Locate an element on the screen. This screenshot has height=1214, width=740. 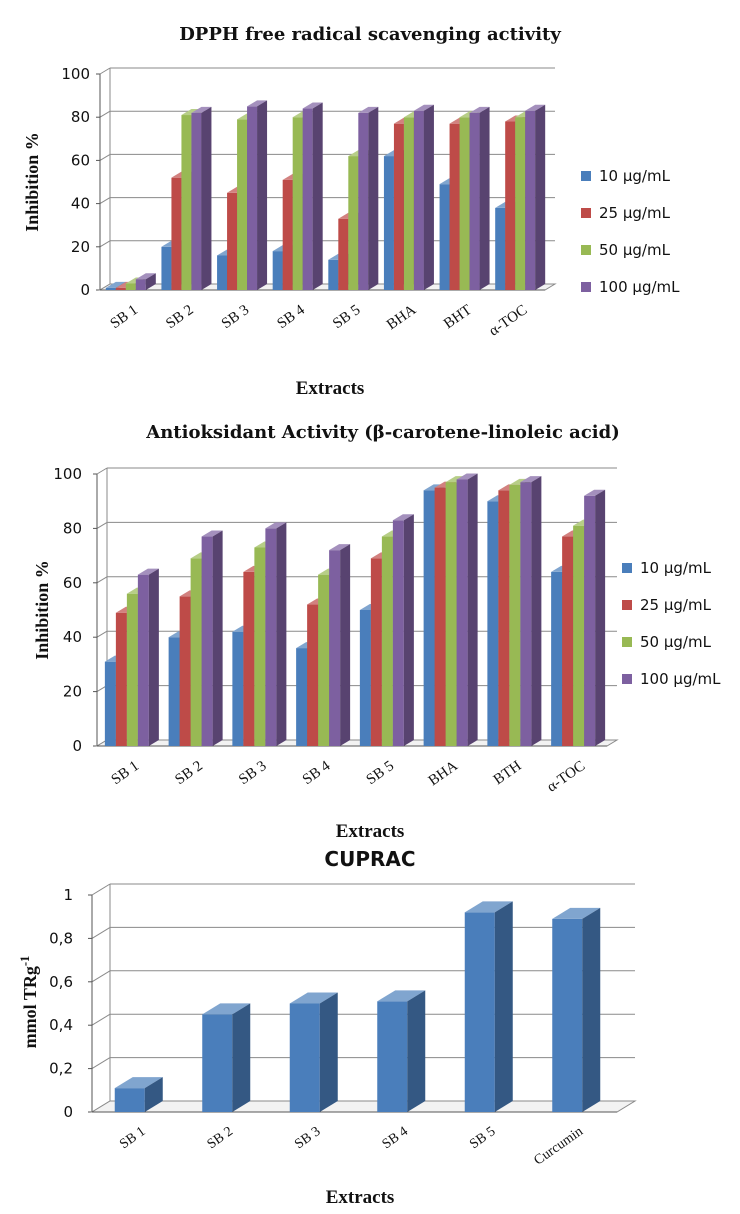
legend-item: 50 µg/mL is located at coordinates (667, 642).